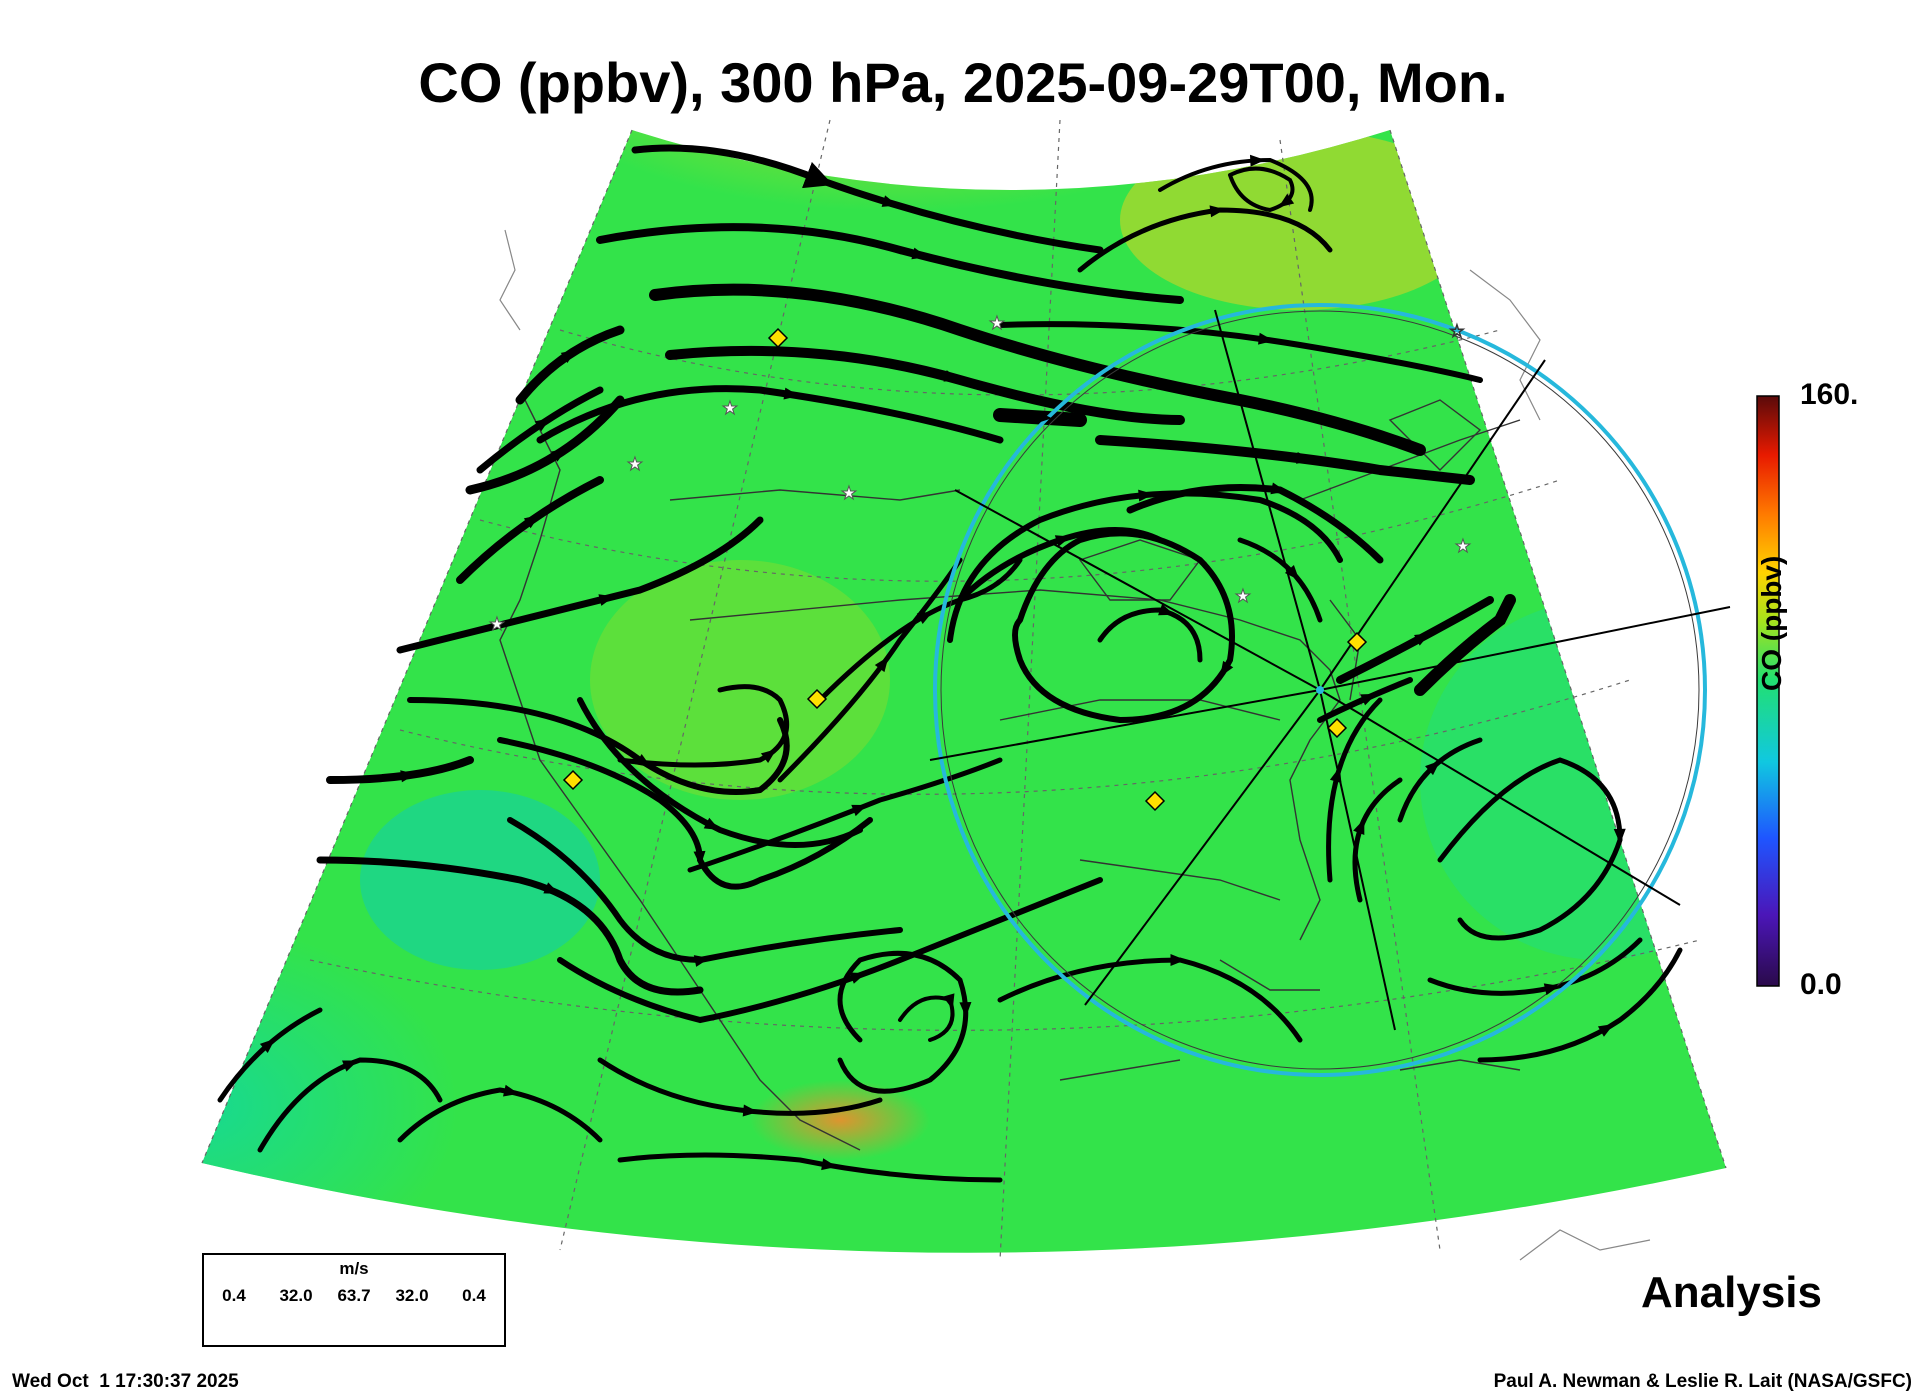 The image size is (1926, 1394). I want to click on colorbar-max-label: 160., so click(1829, 394).